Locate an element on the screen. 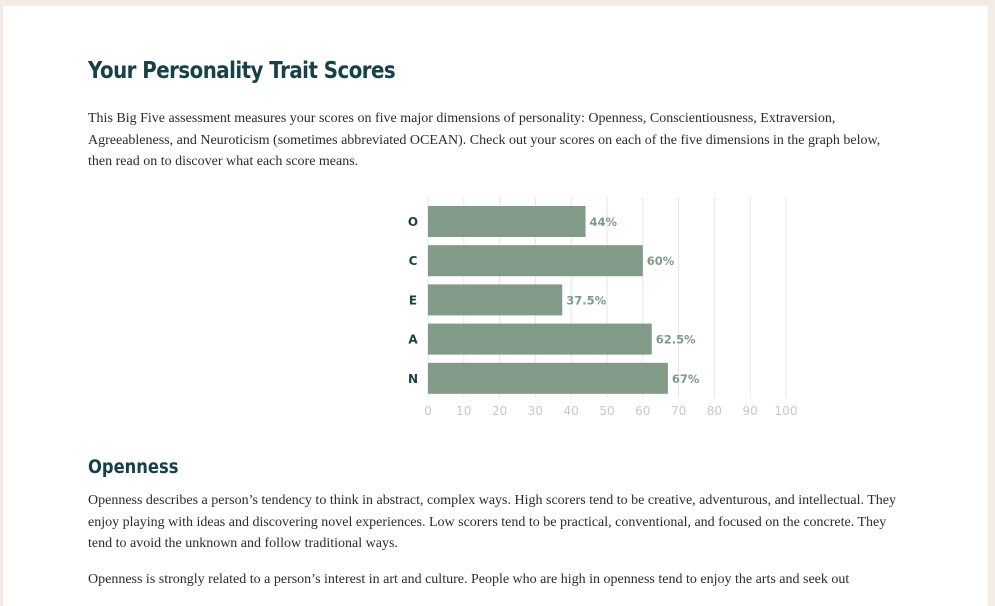  page-title: Your Personality Trait Scores is located at coordinates (242, 71).